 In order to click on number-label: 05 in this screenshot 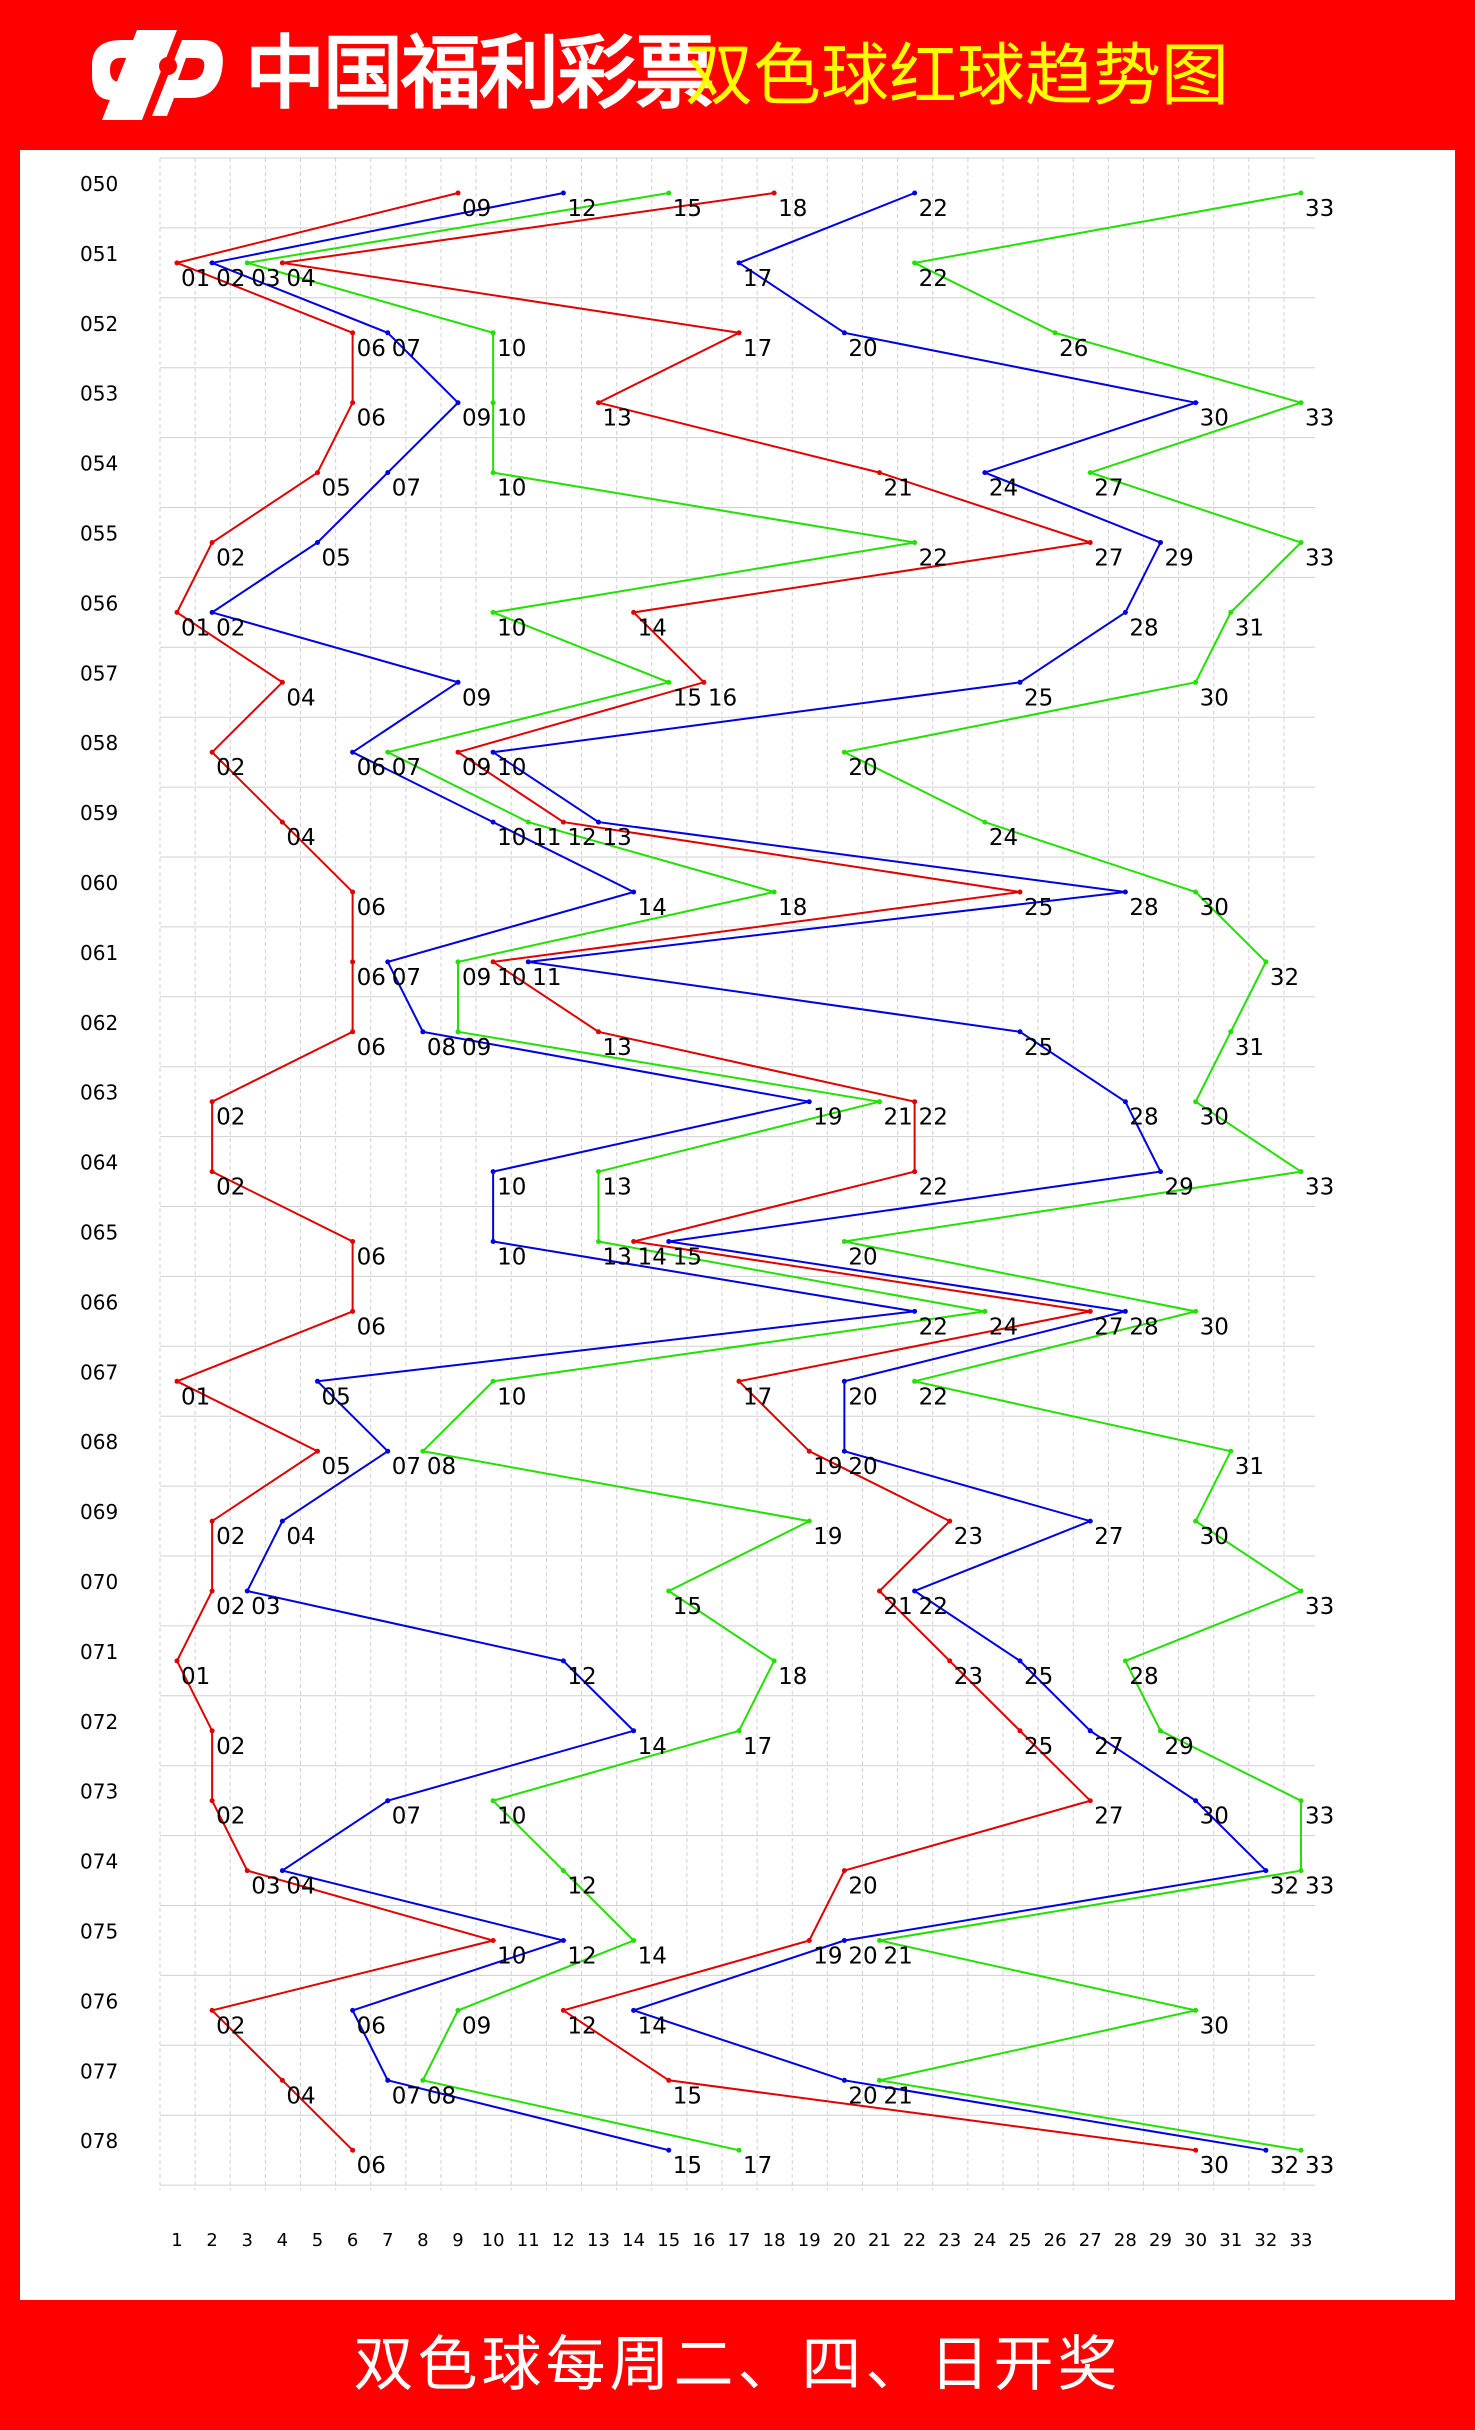, I will do `click(336, 489)`.